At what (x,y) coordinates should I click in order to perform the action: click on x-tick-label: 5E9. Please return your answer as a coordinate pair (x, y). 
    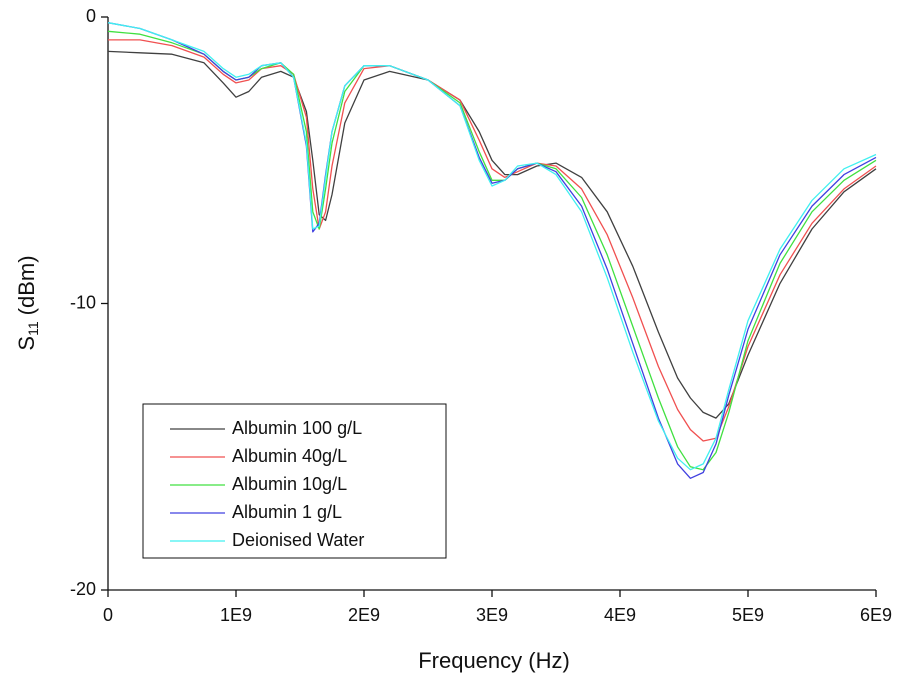
    Looking at the image, I should click on (748, 615).